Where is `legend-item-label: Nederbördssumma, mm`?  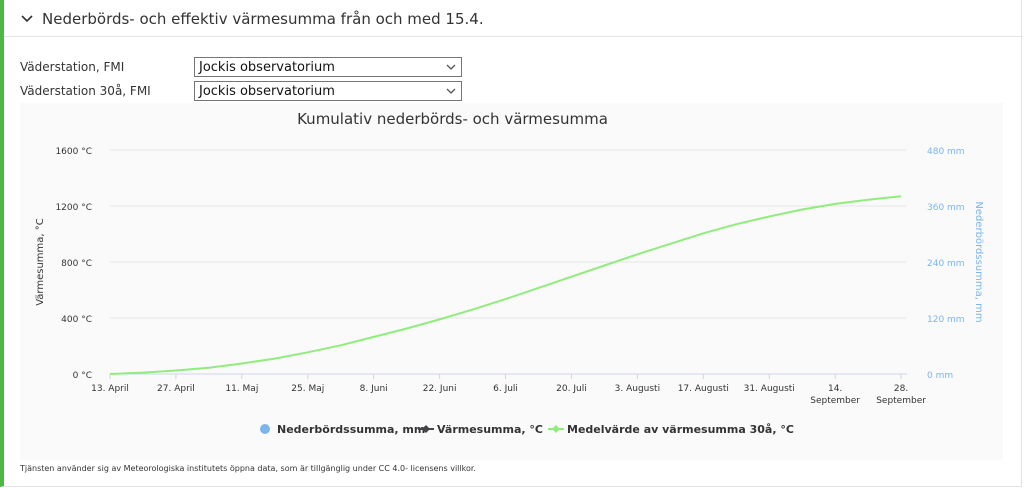 legend-item-label: Nederbördssumma, mm is located at coordinates (351, 429).